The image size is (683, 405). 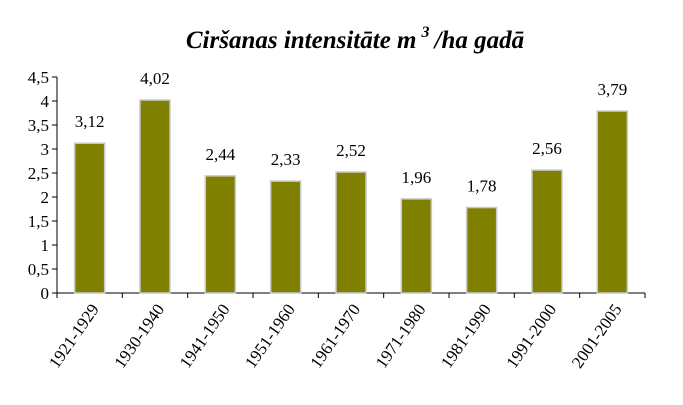 What do you see at coordinates (466, 335) in the screenshot?
I see `x-tick-label: 1981-1990` at bounding box center [466, 335].